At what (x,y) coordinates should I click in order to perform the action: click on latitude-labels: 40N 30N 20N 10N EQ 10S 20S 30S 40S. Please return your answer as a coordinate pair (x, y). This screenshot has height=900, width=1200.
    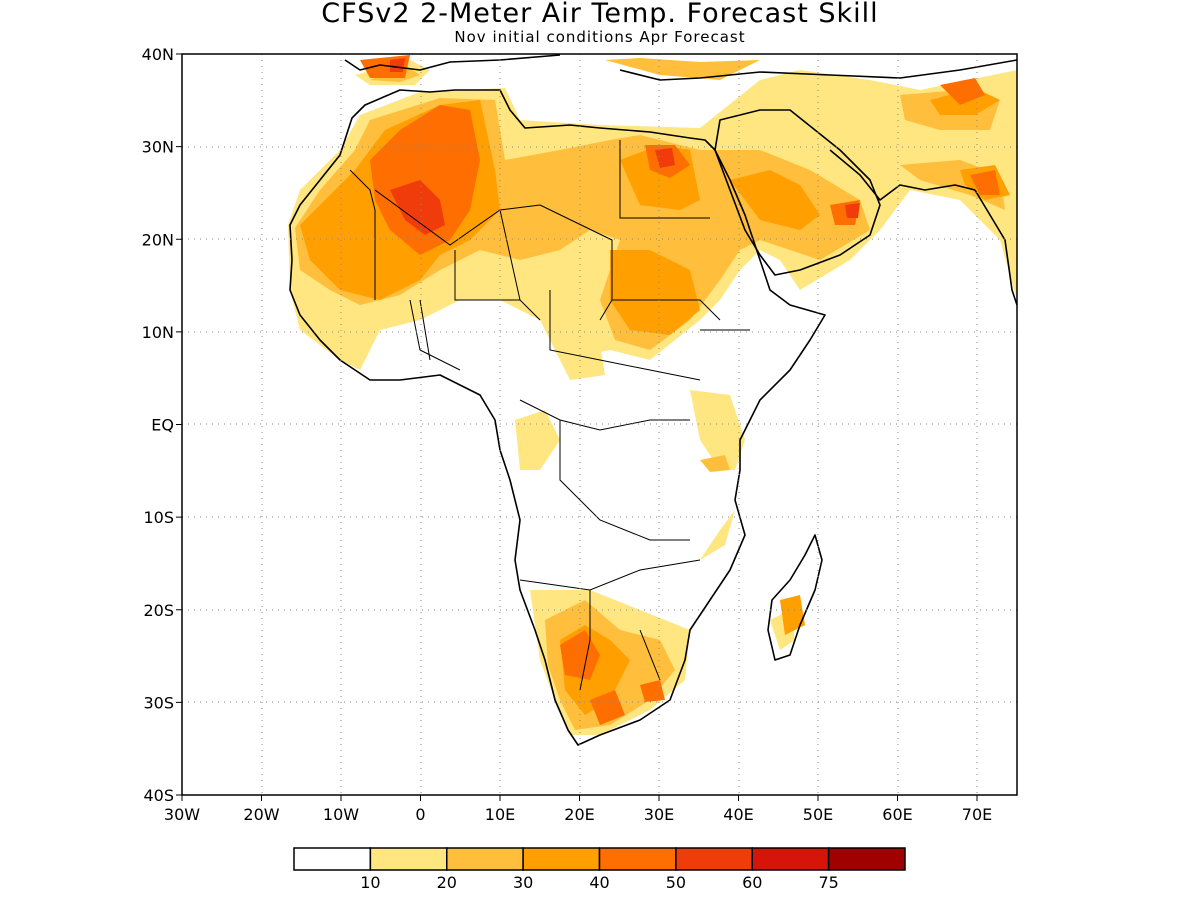
    Looking at the image, I should click on (162, 425).